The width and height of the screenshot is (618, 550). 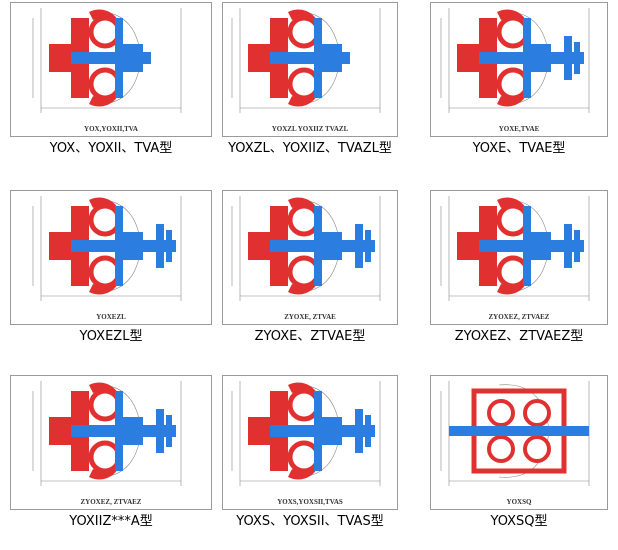 I want to click on product-image: ZYOXE, ZTVAE, so click(x=310, y=257).